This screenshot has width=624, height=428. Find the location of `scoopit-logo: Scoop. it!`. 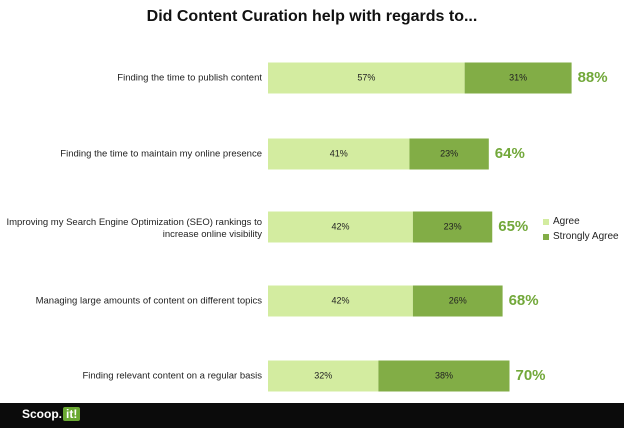

scoopit-logo: Scoop. it! is located at coordinates (51, 414).